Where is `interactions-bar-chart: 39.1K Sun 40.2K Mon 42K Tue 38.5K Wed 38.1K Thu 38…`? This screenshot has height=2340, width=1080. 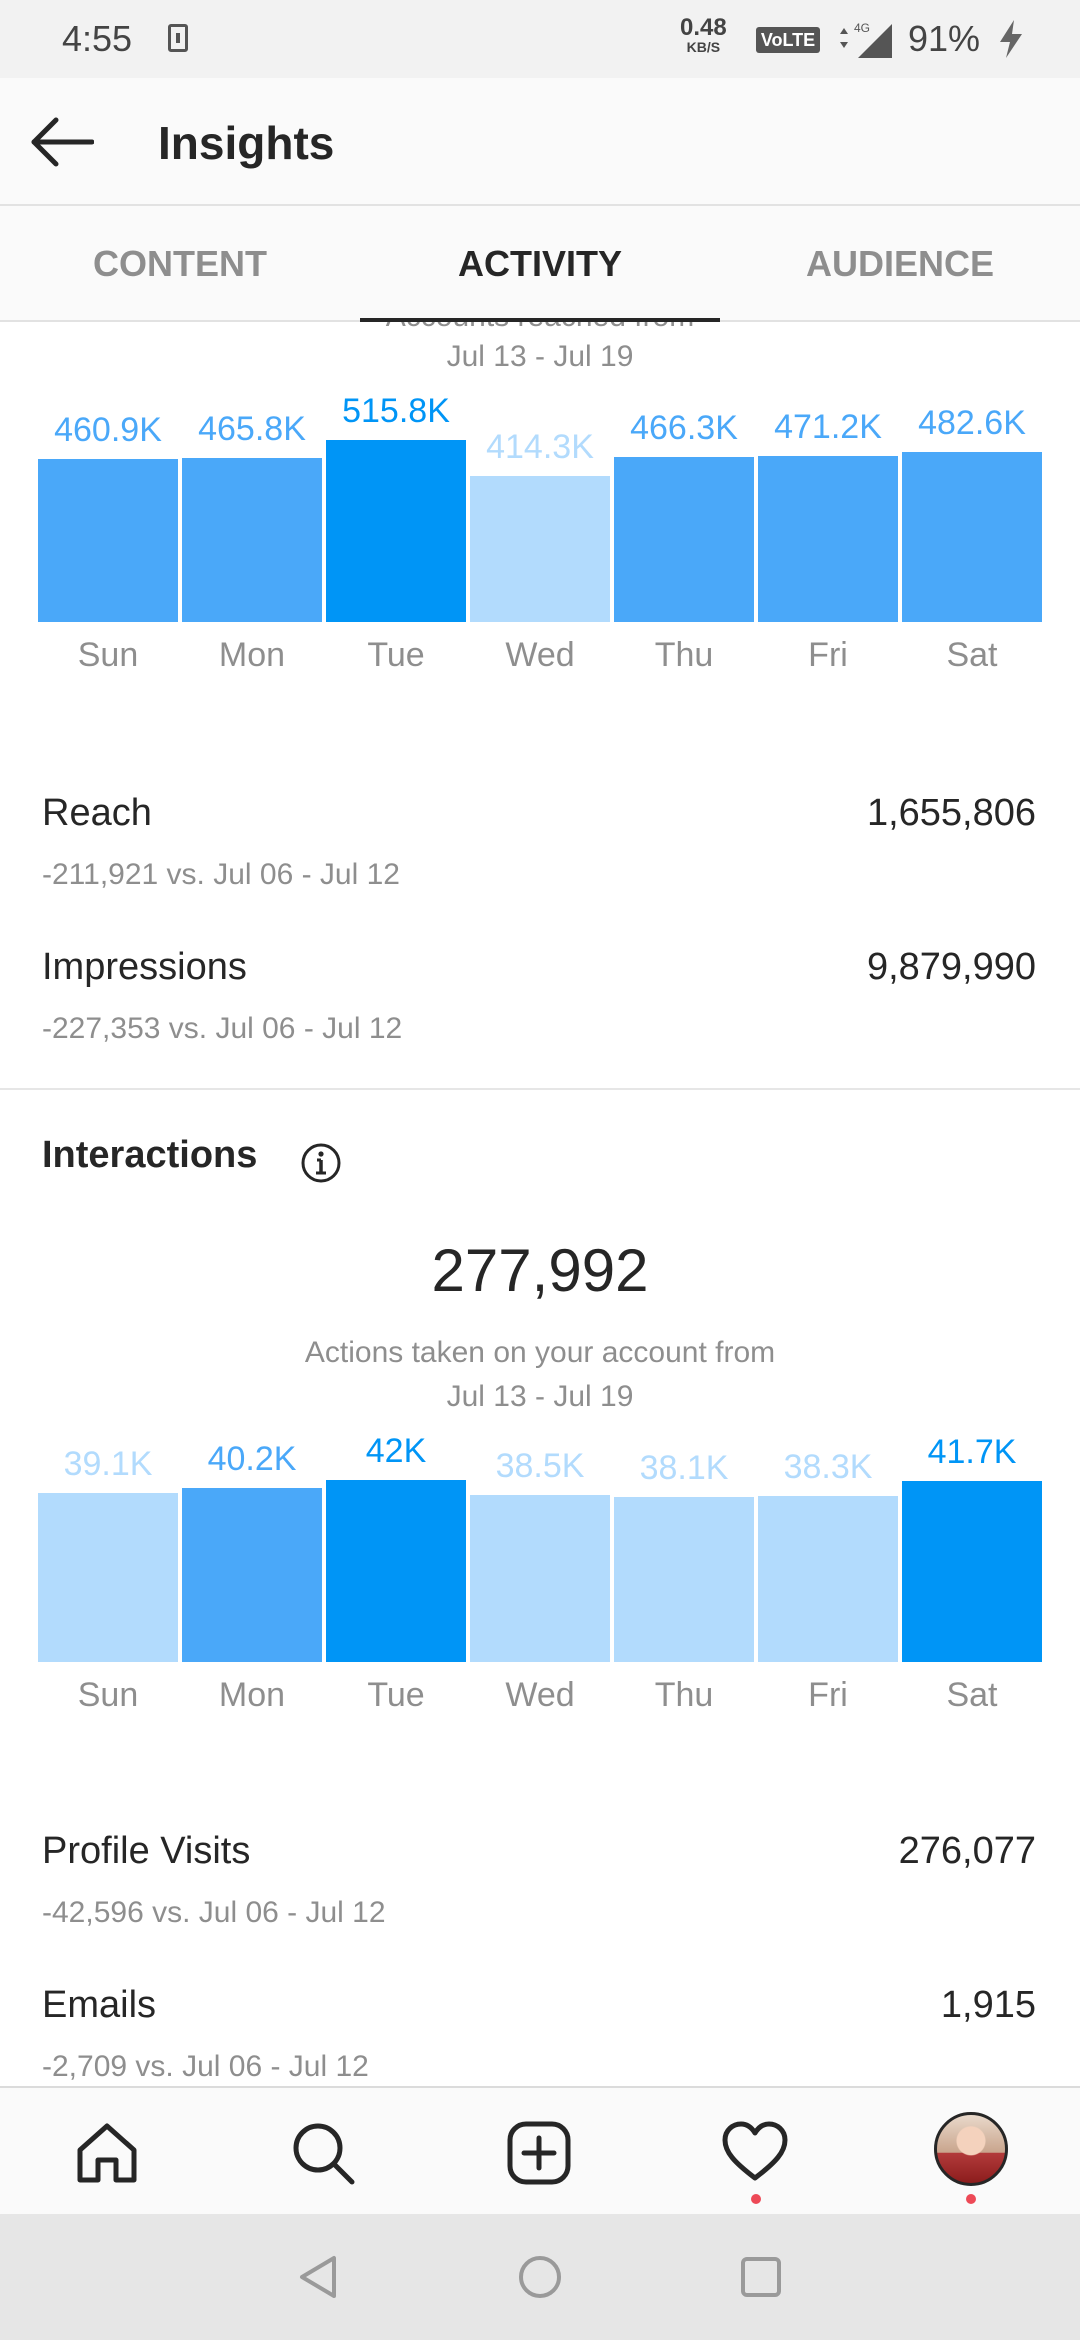 interactions-bar-chart: 39.1K Sun 40.2K Mon 42K Tue 38.5K Wed 38.1K Thu 38… is located at coordinates (540, 1586).